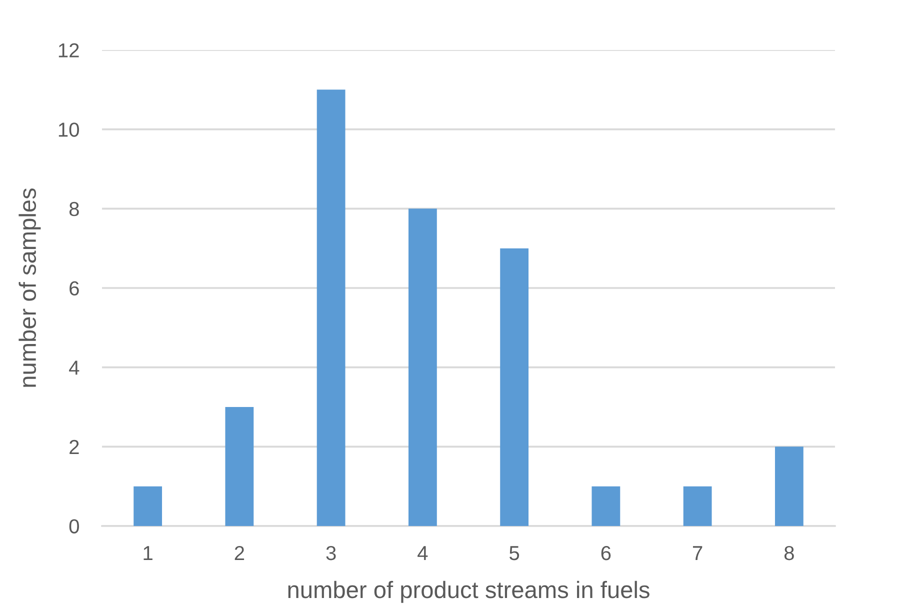 This screenshot has height=610, width=910. What do you see at coordinates (515, 553) in the screenshot?
I see `x-tick-label: 5` at bounding box center [515, 553].